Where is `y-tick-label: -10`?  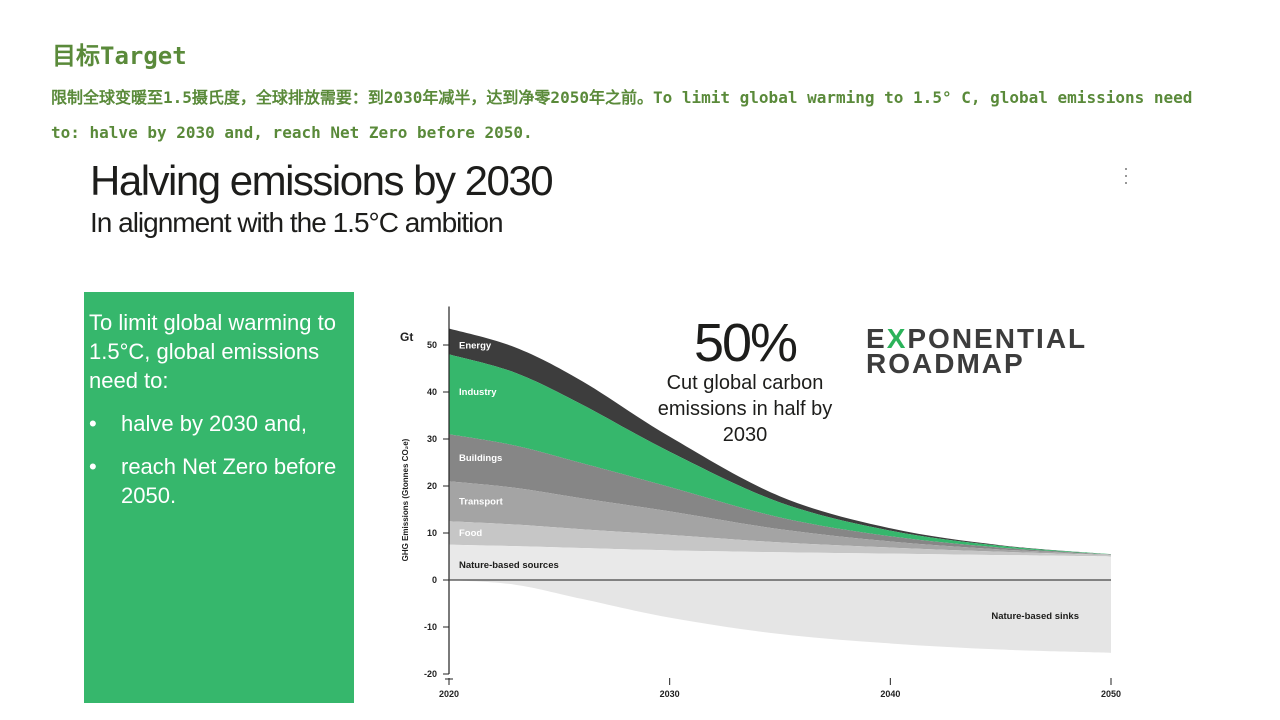
y-tick-label: -10 is located at coordinates (430, 627).